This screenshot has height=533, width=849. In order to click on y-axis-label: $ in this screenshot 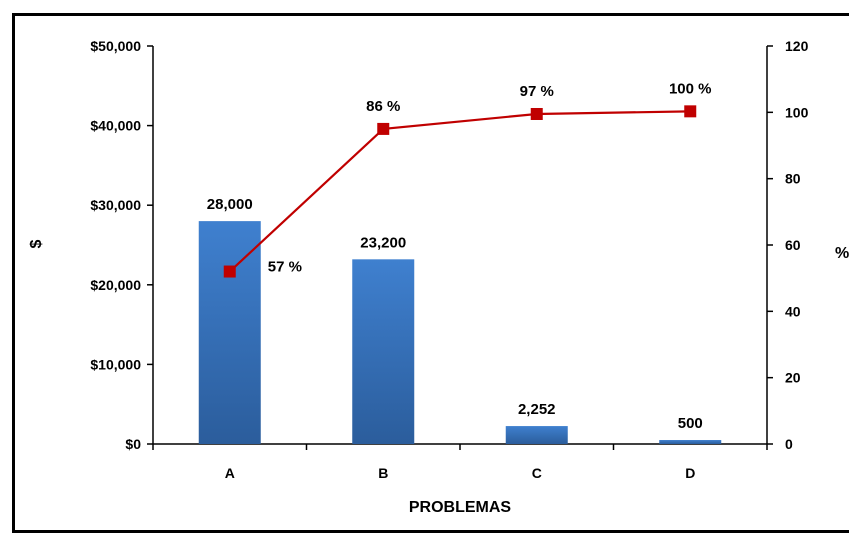, I will do `click(36, 243)`.